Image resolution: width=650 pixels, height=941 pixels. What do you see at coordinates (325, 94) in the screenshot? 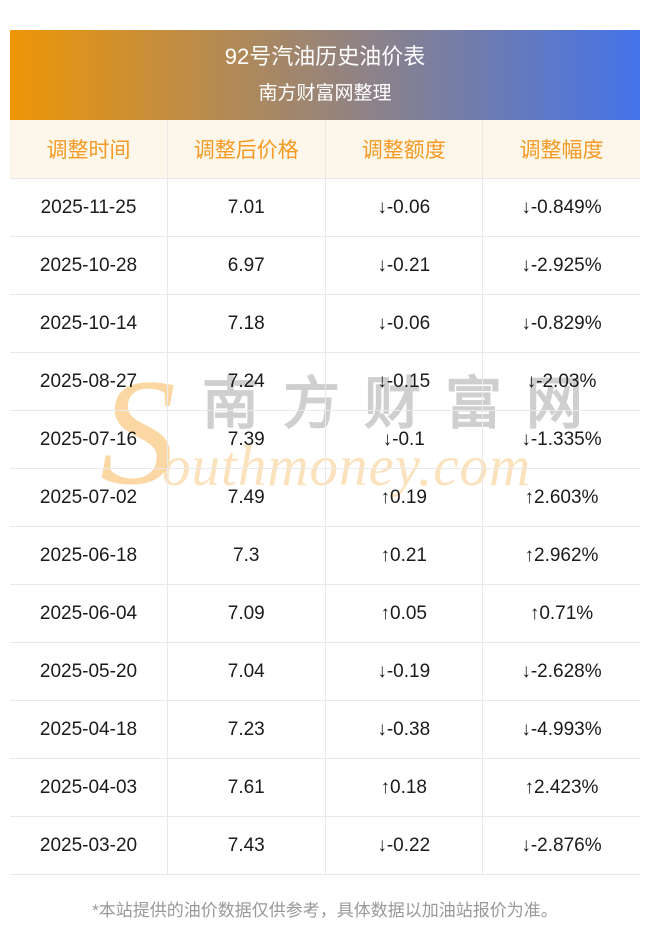
I see `page-subtitle: 南方财富网整理` at bounding box center [325, 94].